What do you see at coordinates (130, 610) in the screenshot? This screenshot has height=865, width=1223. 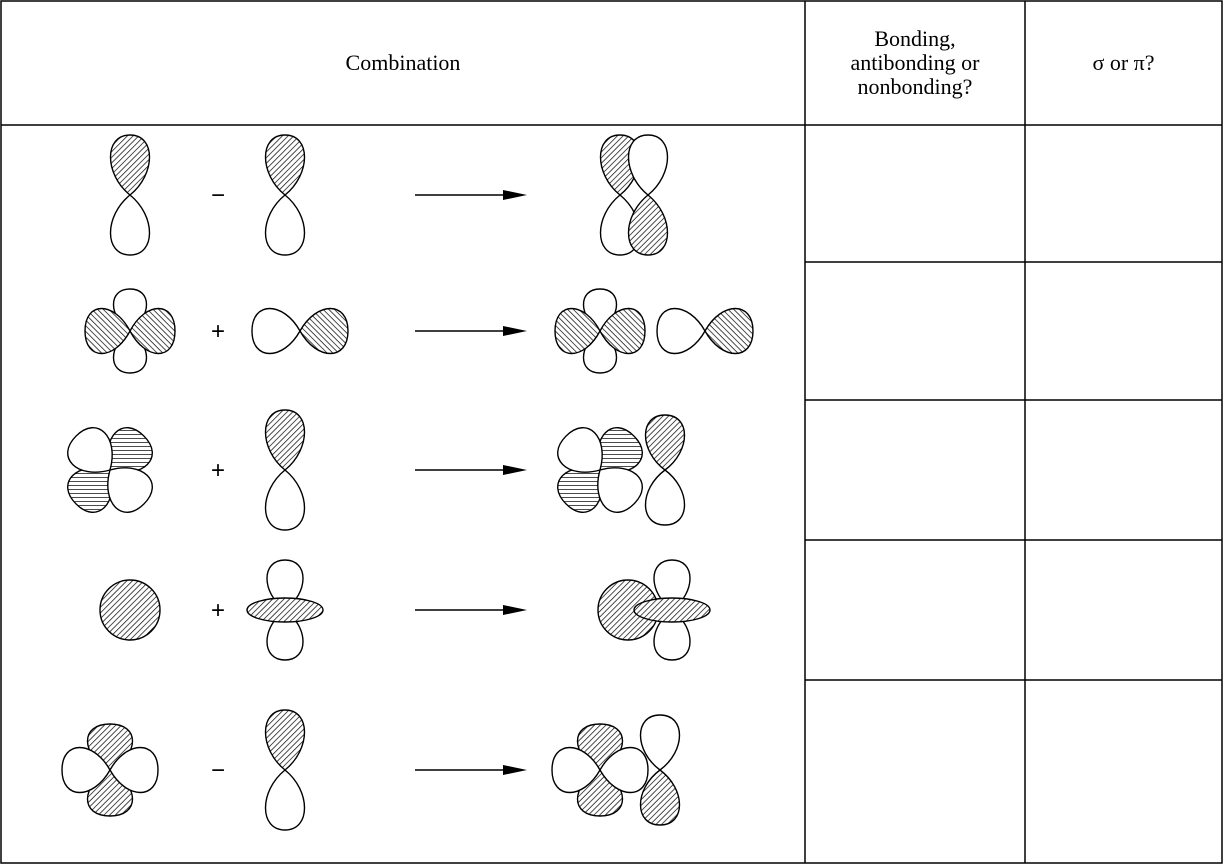 I see `orbital-s` at bounding box center [130, 610].